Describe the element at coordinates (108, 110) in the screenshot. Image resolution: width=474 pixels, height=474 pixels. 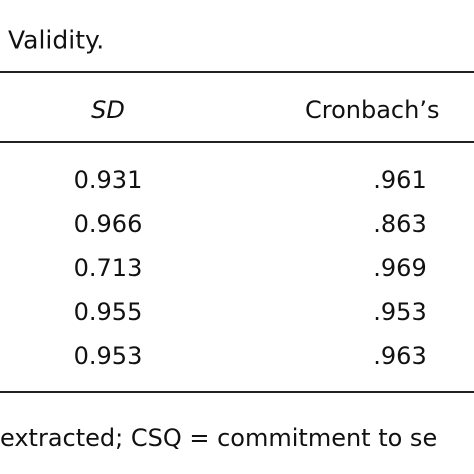
I see `header-cell: SD` at that location.